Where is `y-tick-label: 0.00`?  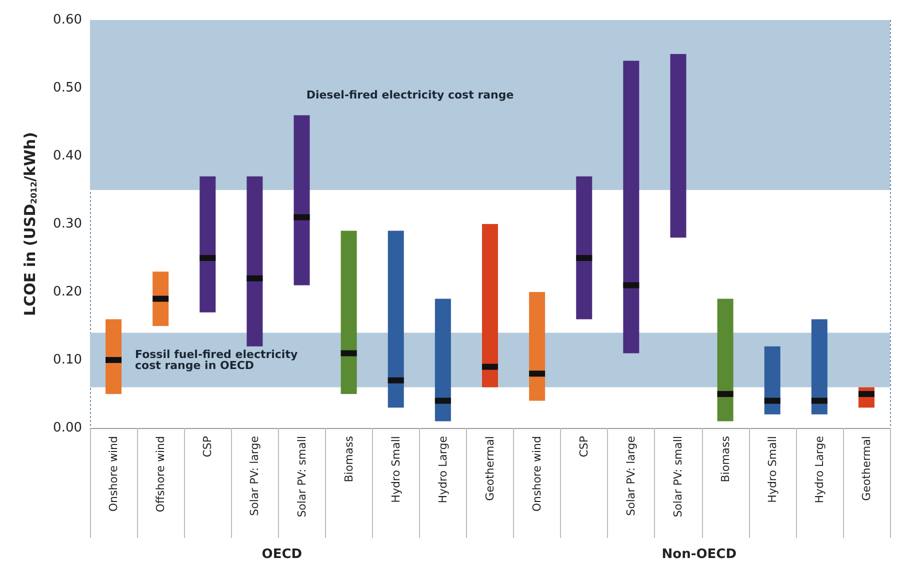
y-tick-label: 0.00 is located at coordinates (67, 428).